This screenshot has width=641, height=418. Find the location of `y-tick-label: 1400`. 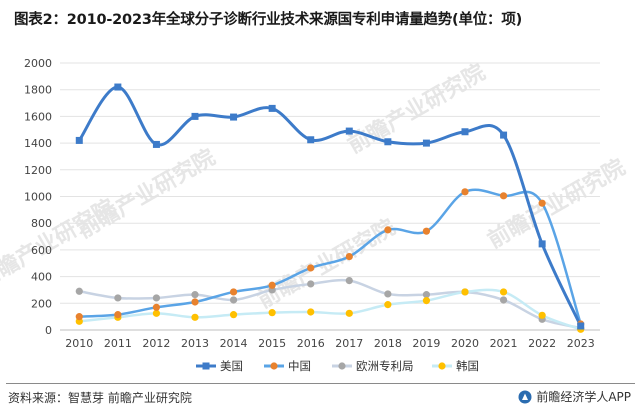

y-tick-label: 1400 is located at coordinates (38, 143).